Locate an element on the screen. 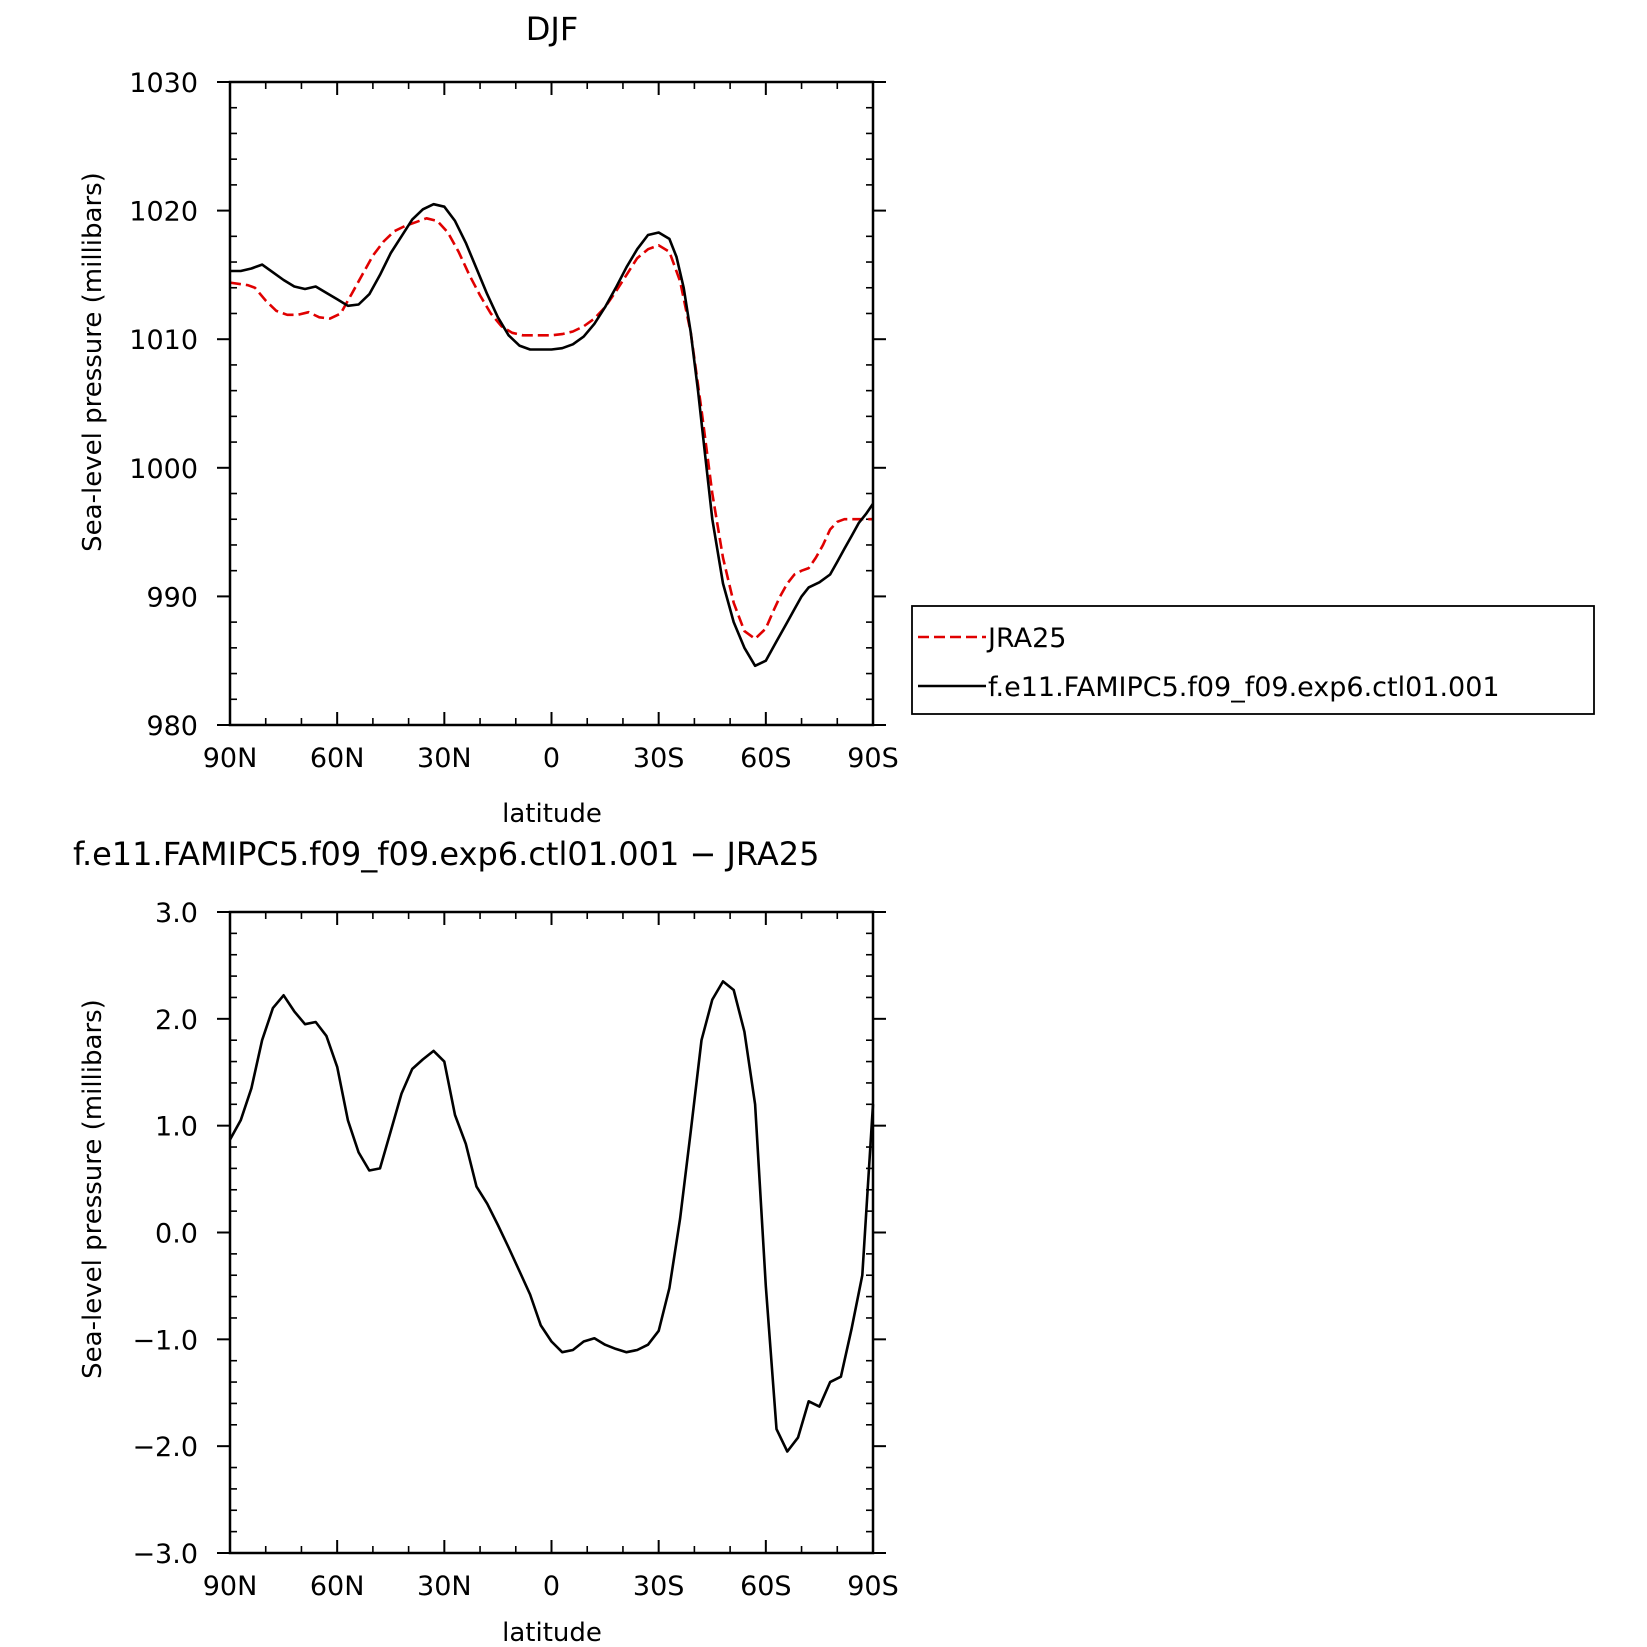 Image resolution: width=1647 pixels, height=1647 pixels. y-tick-label: 1030 is located at coordinates (163, 83).